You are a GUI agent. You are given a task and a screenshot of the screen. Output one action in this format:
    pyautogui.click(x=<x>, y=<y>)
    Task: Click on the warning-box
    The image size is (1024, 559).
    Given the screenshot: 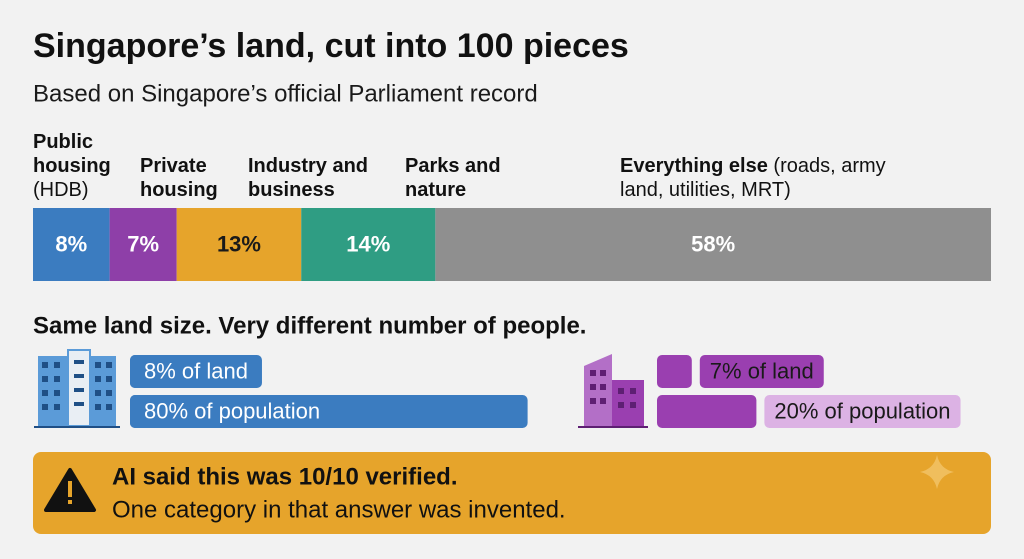 What is the action you would take?
    pyautogui.click(x=512, y=493)
    